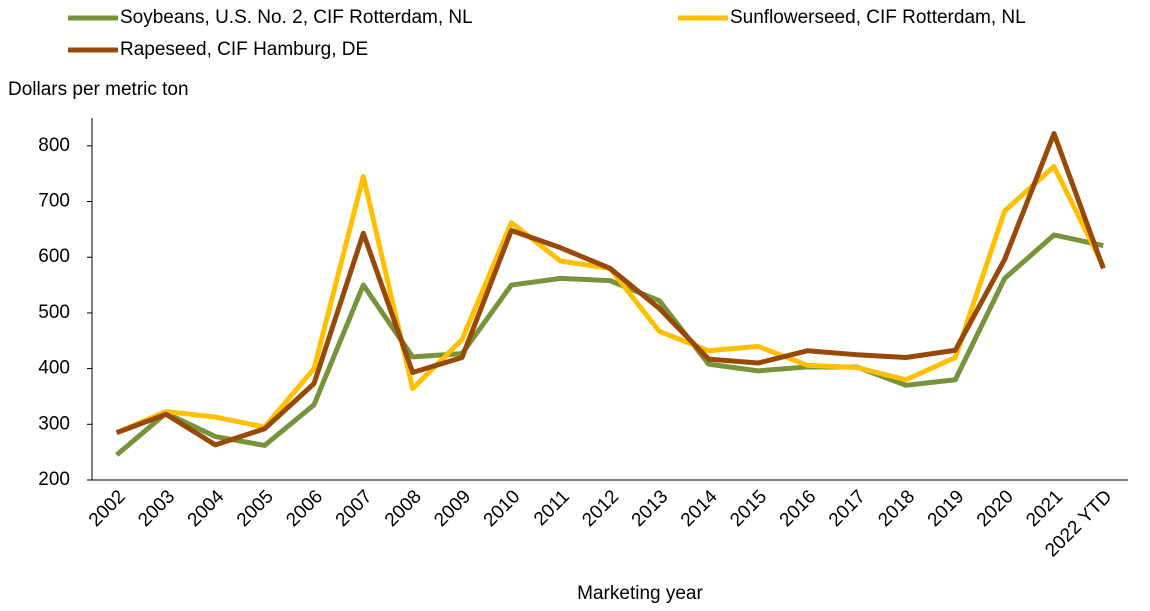 The width and height of the screenshot is (1150, 611). Describe the element at coordinates (650, 508) in the screenshot. I see `x-tick-label: 2013` at that location.